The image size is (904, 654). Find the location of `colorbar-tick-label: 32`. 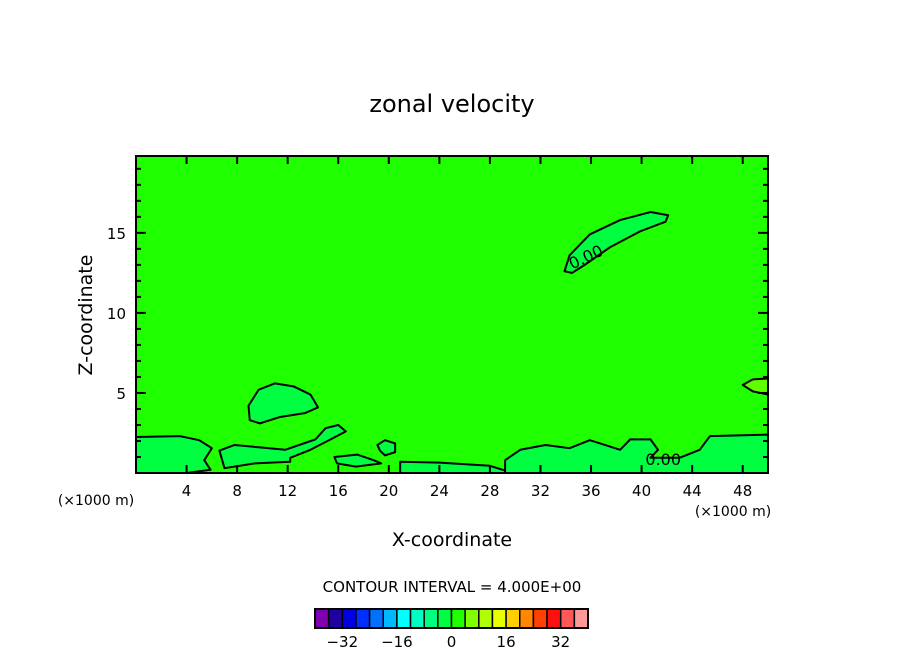

colorbar-tick-label: 32 is located at coordinates (560, 642).